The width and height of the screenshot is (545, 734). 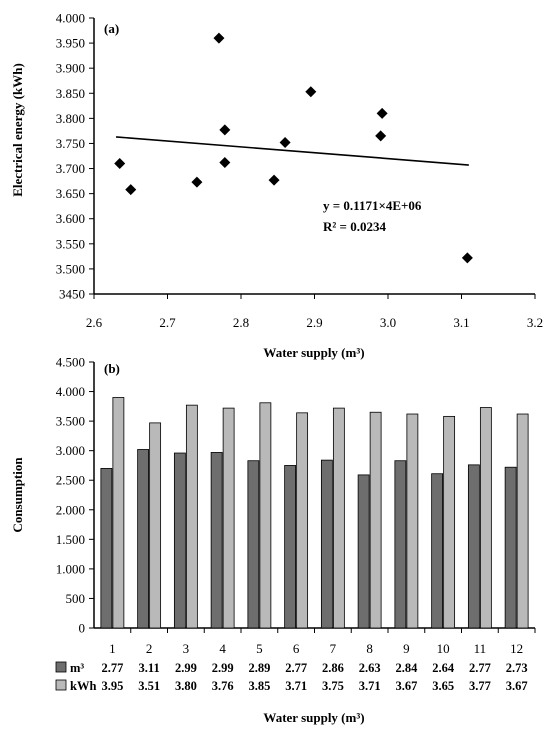 What do you see at coordinates (370, 686) in the screenshot?
I see `table-cell: 3.71` at bounding box center [370, 686].